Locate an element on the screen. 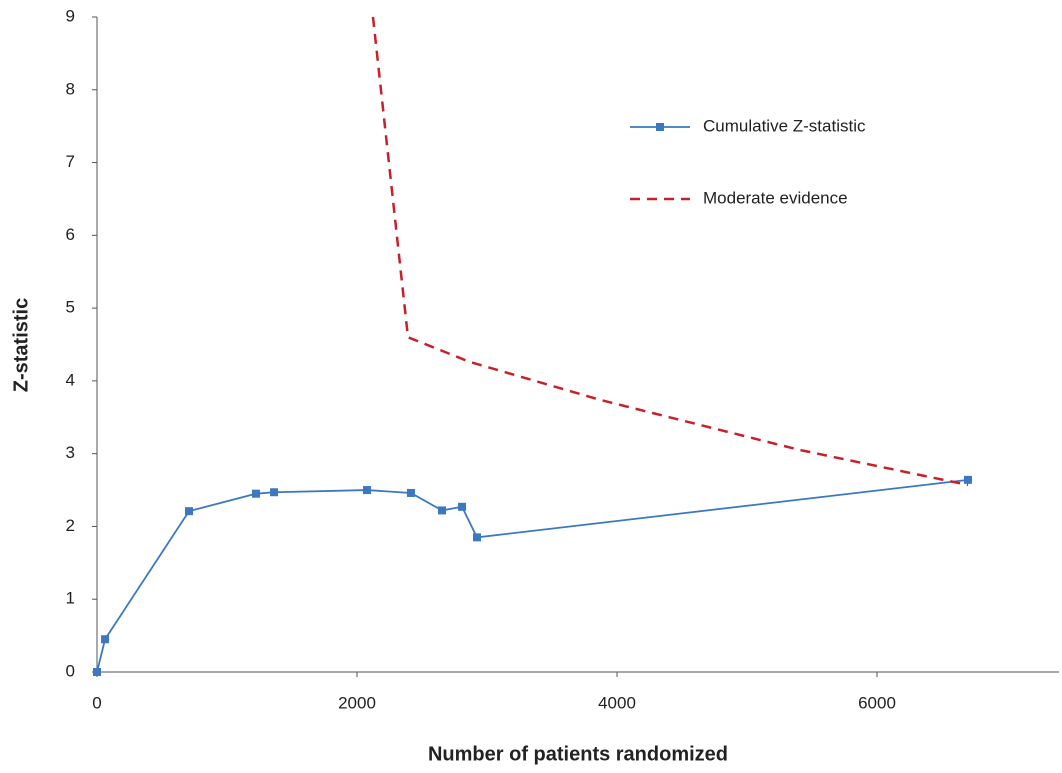 This screenshot has height=773, width=1062. x-tick-label: 6000 is located at coordinates (877, 702).